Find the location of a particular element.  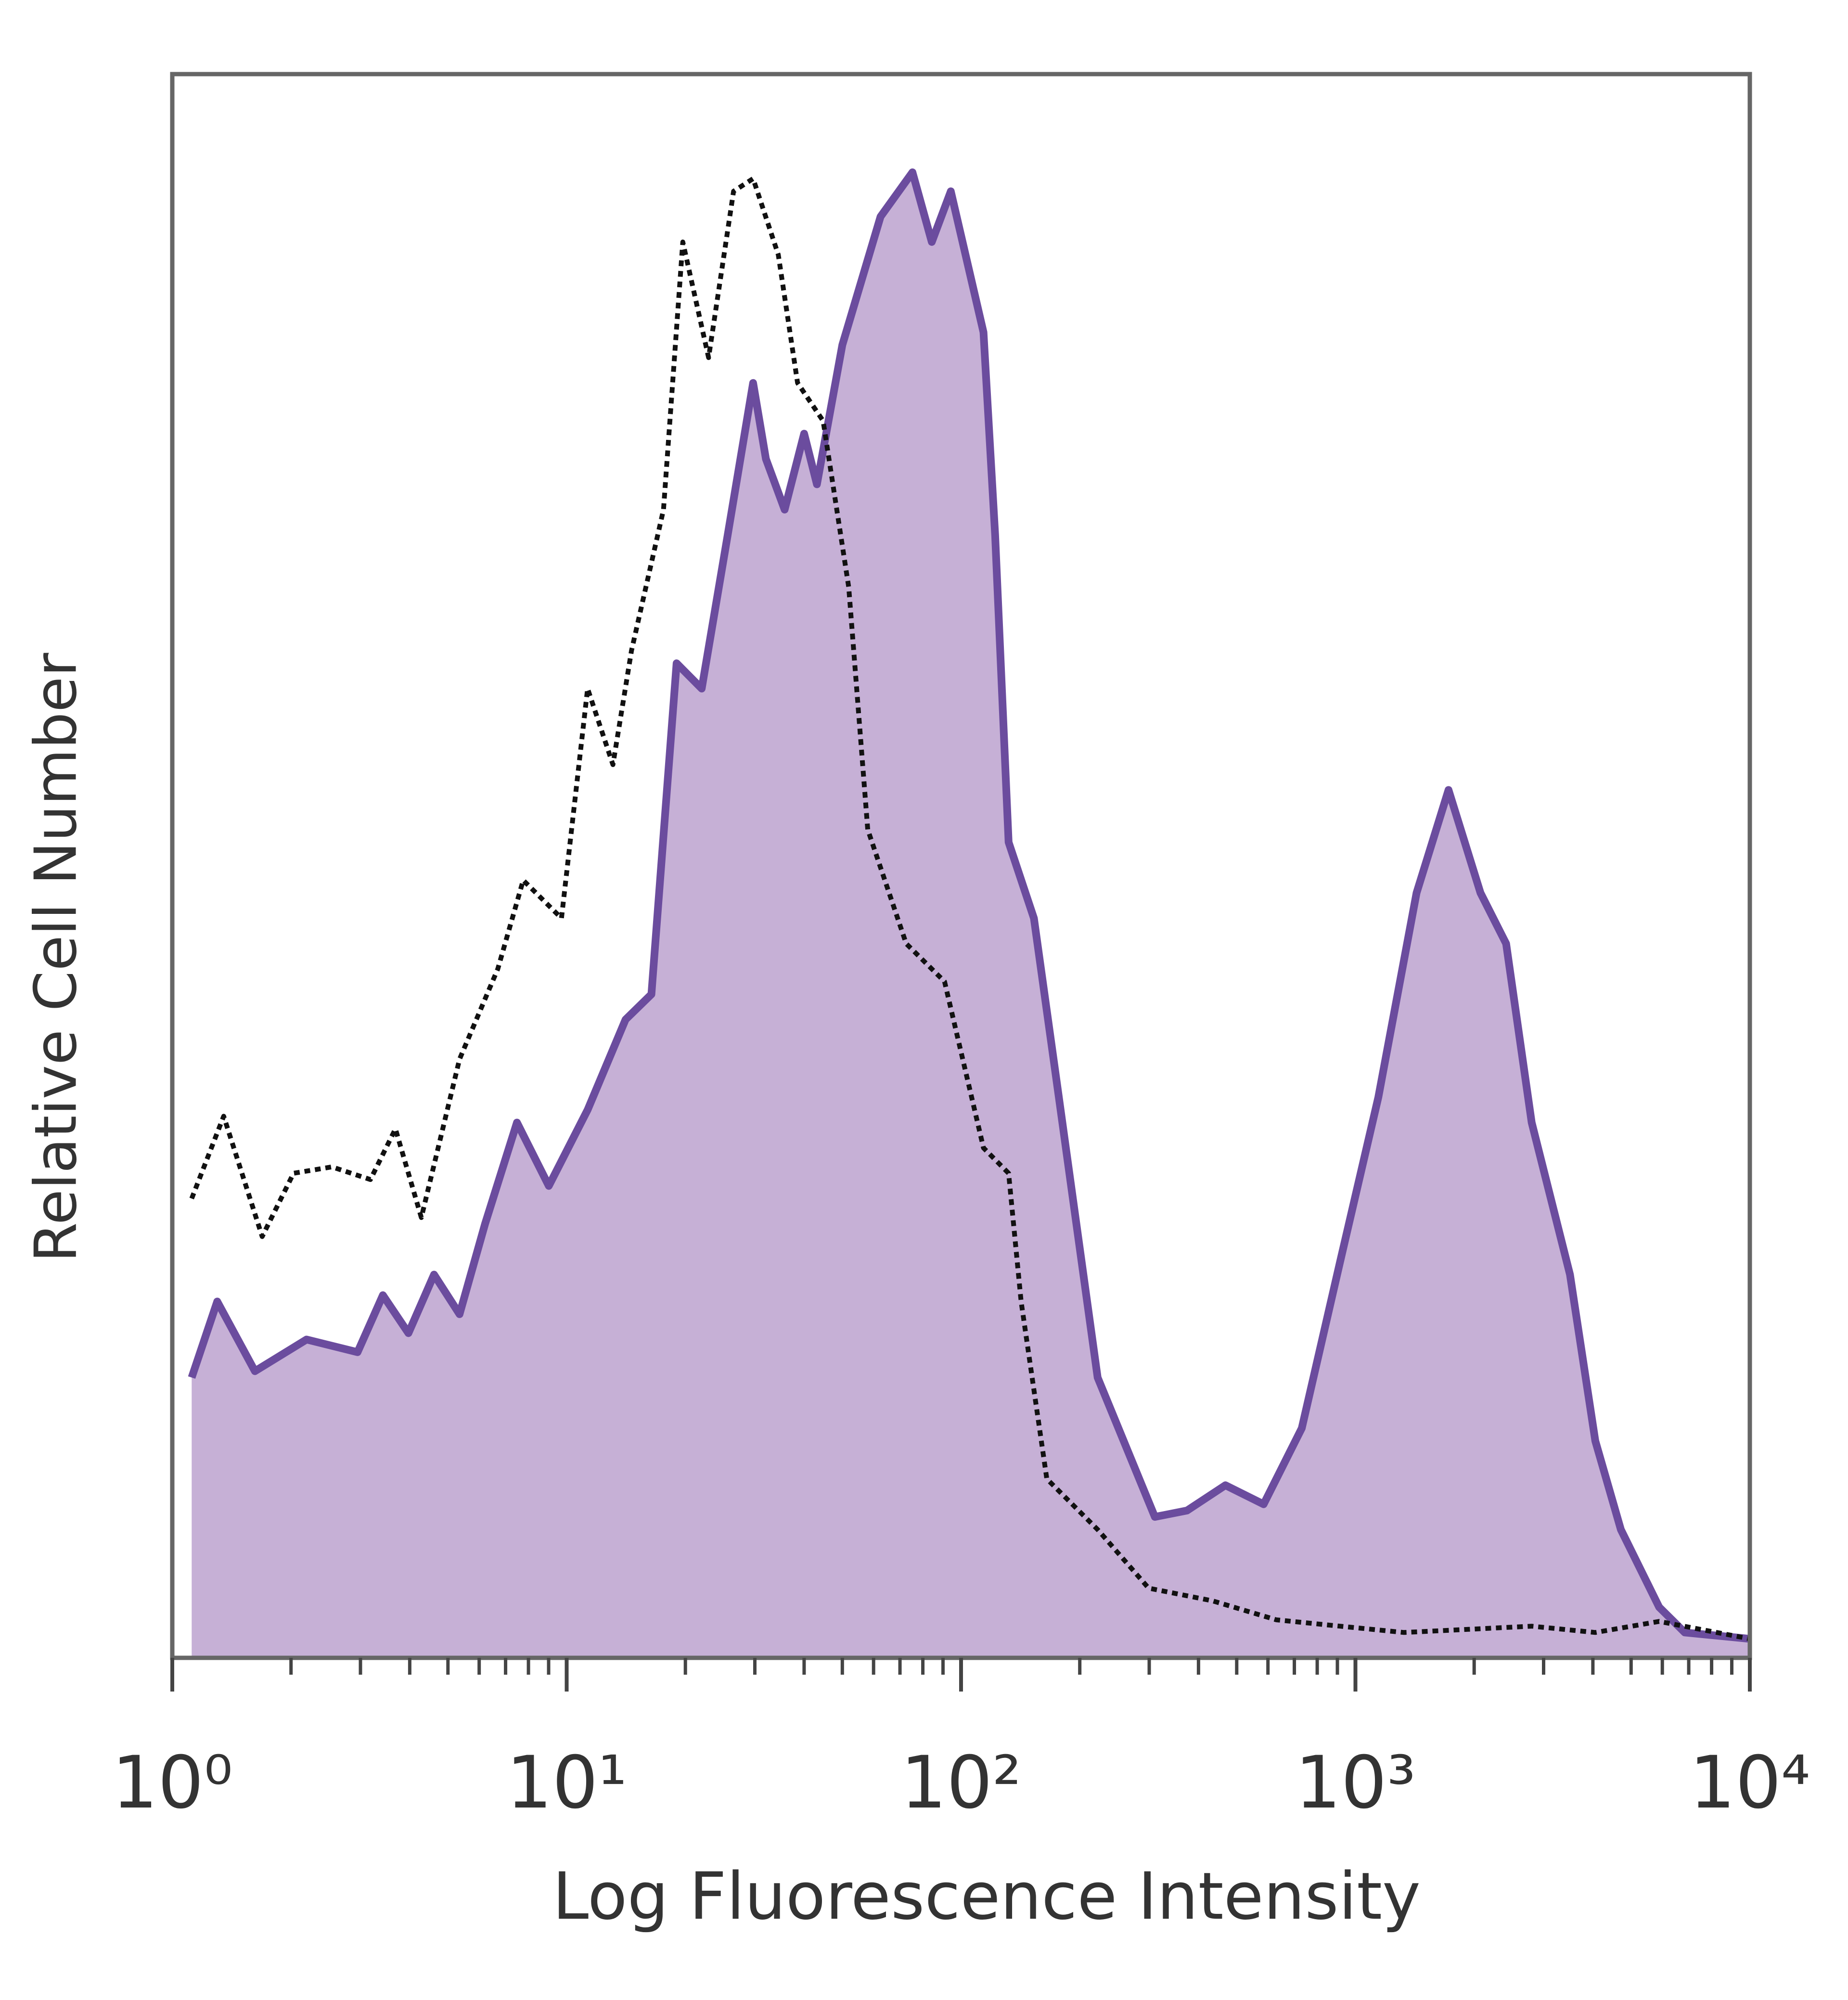

y-axis-label: Relative Cell Number is located at coordinates (56, 957).